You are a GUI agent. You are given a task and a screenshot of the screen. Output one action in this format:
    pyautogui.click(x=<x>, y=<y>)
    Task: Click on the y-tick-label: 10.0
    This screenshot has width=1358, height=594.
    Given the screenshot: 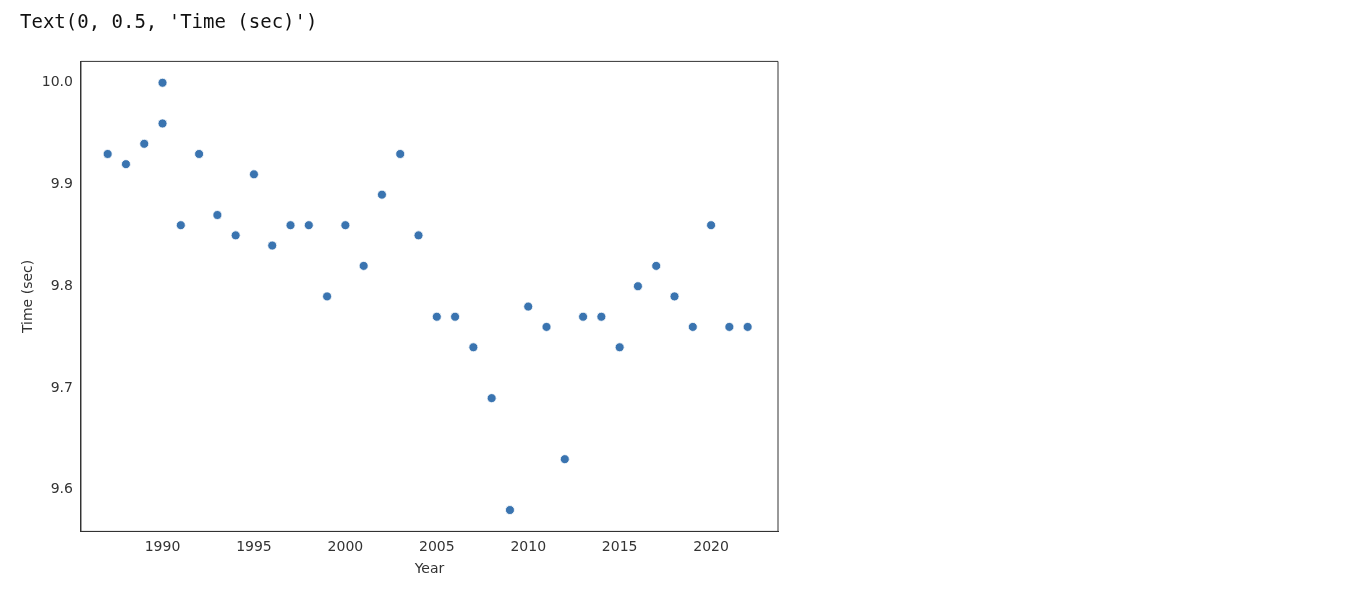 What is the action you would take?
    pyautogui.click(x=57, y=81)
    